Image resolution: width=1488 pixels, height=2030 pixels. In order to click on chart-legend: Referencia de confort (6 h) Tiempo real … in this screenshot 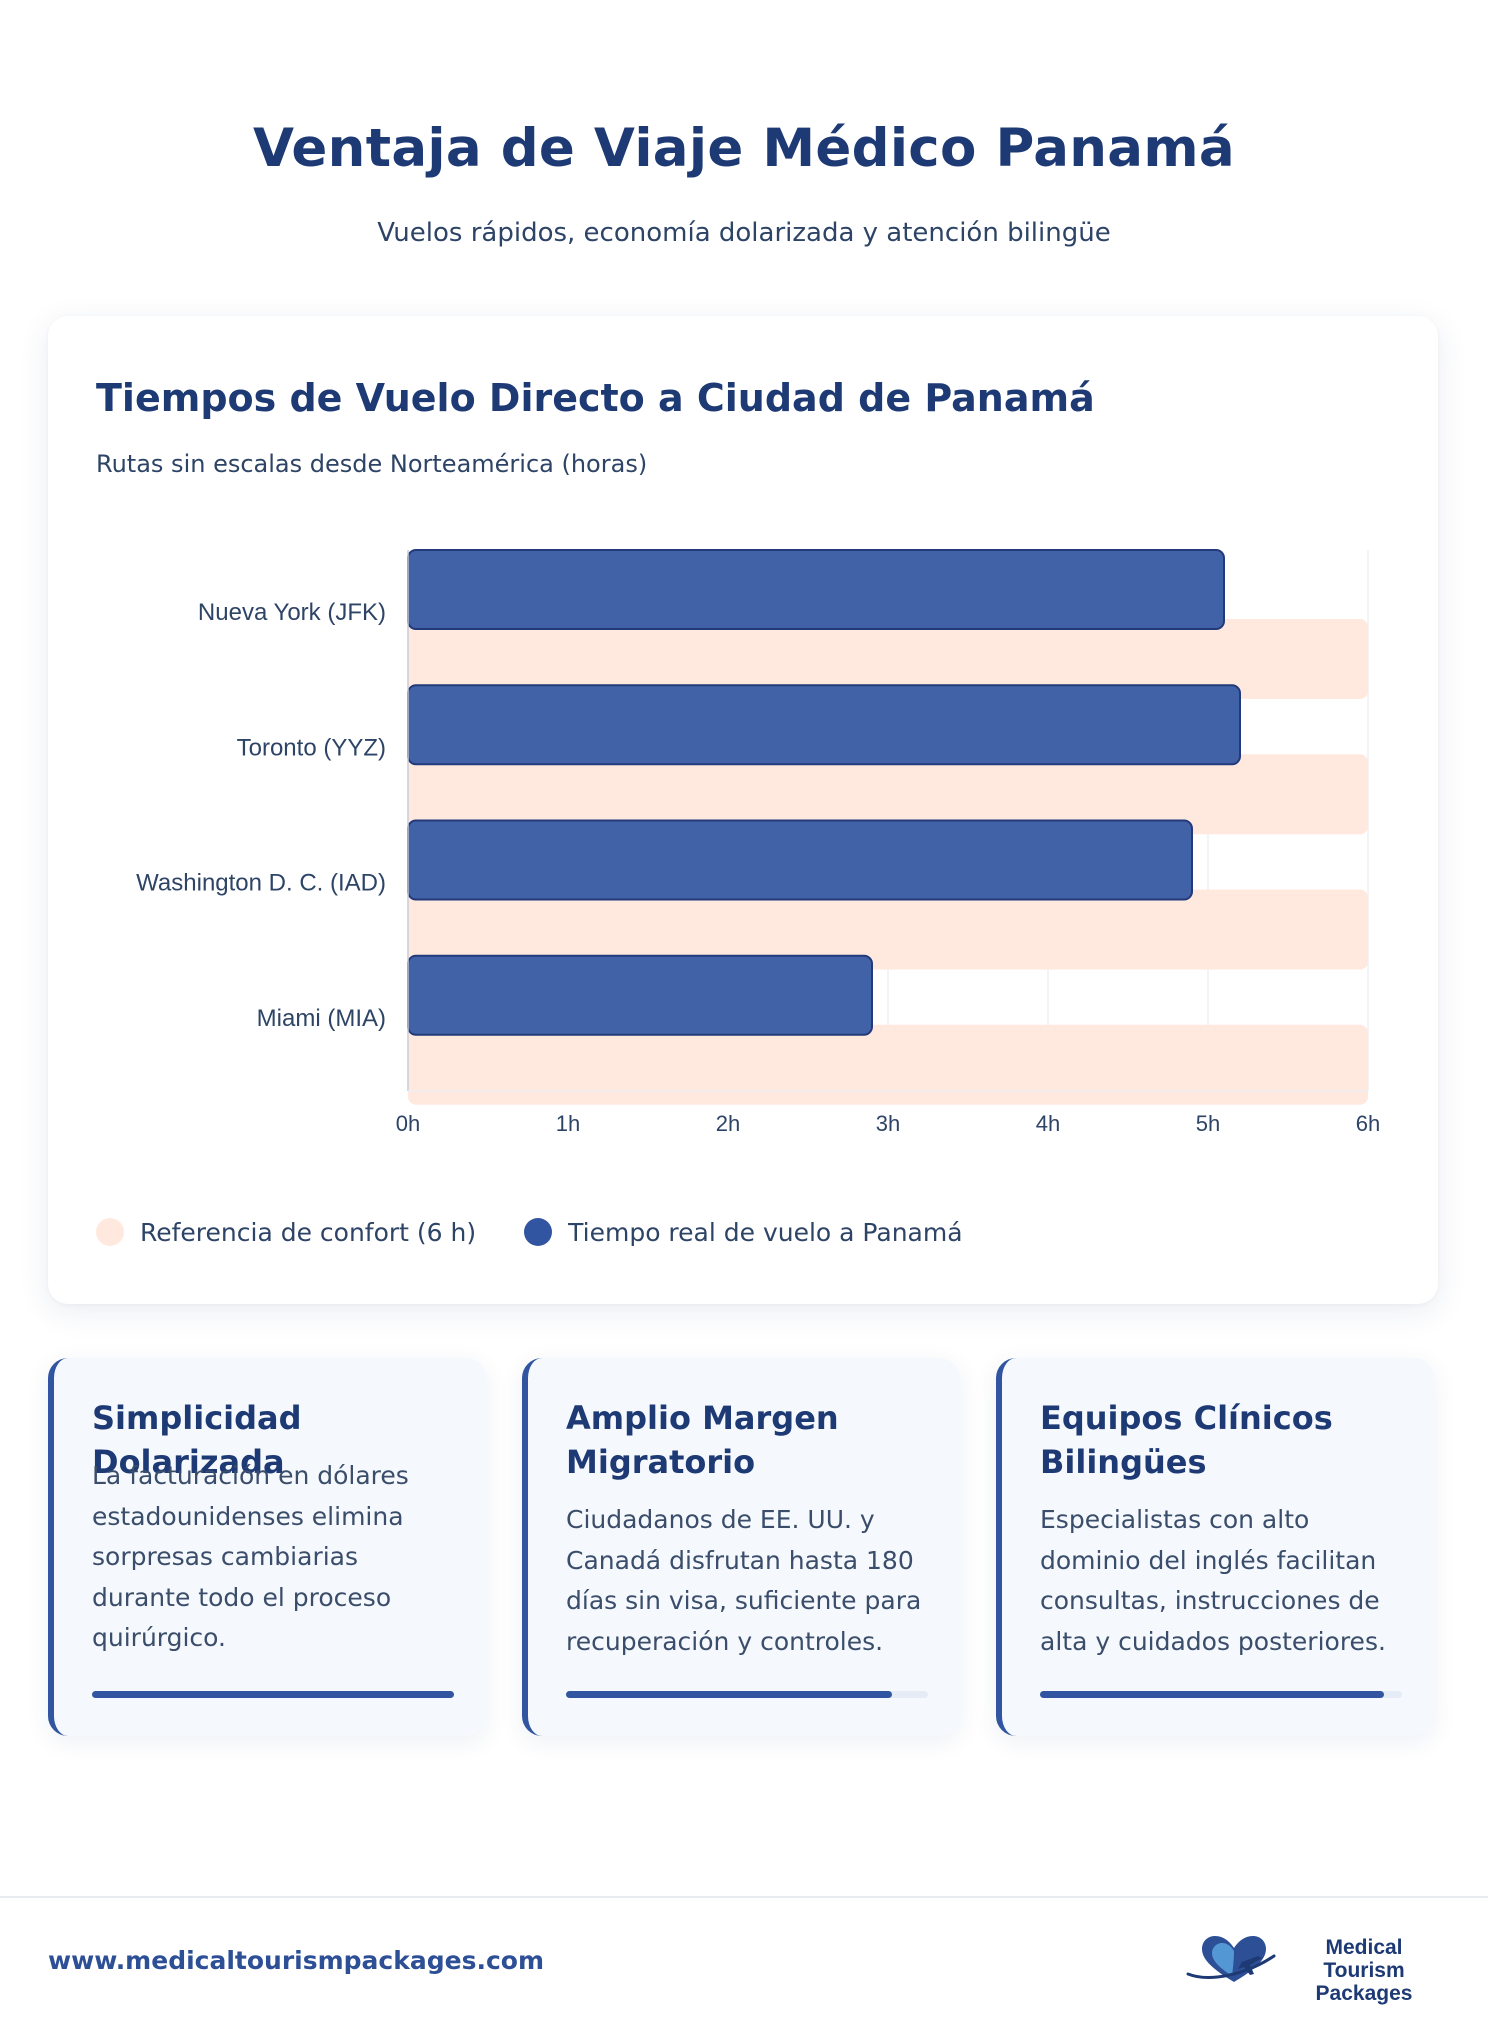, I will do `click(553, 1232)`.